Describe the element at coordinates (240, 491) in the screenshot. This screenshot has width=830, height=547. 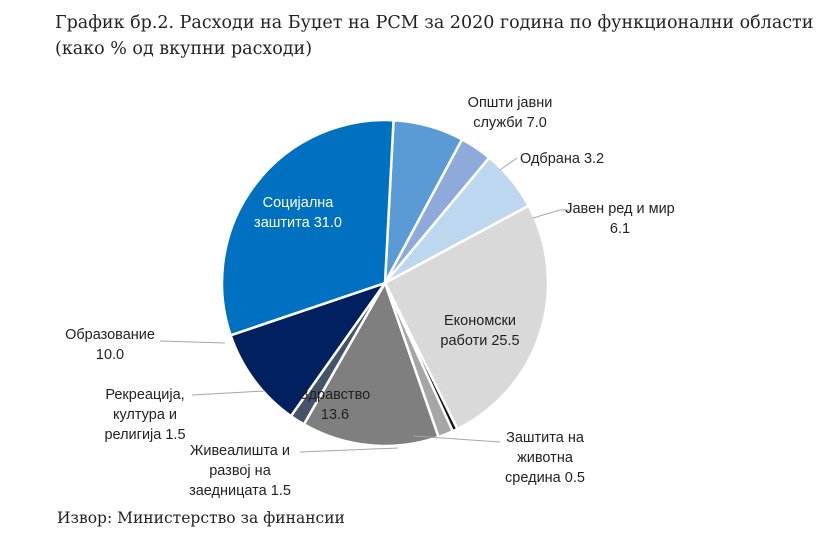
I see `slice-label-6-line-3: заедницата 1.5` at that location.